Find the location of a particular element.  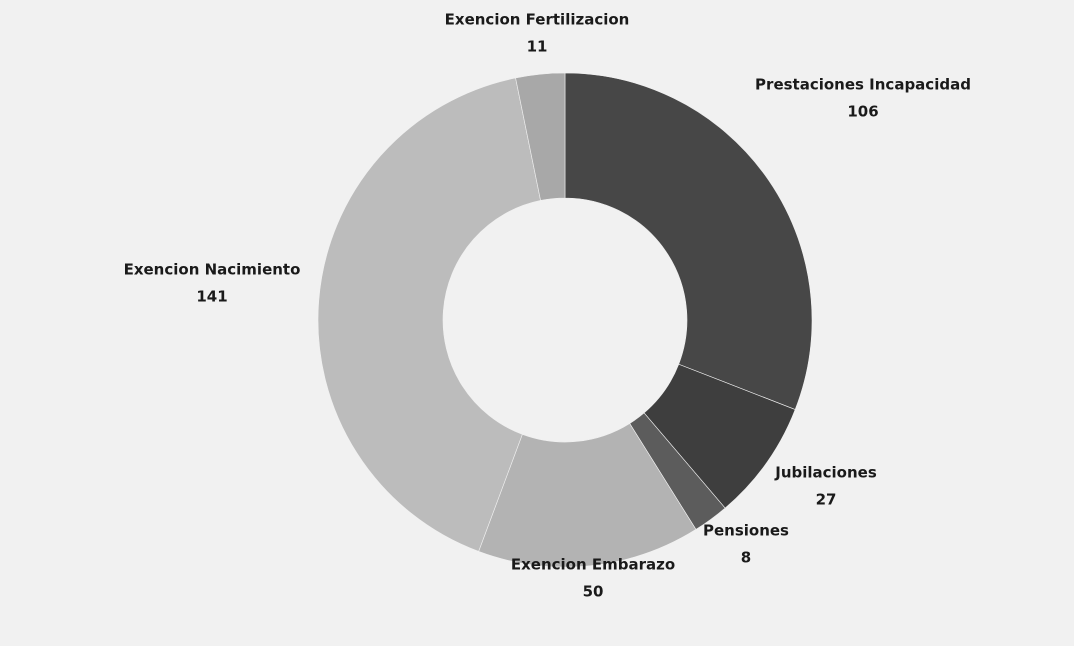

slice-value: 106 is located at coordinates (862, 112).